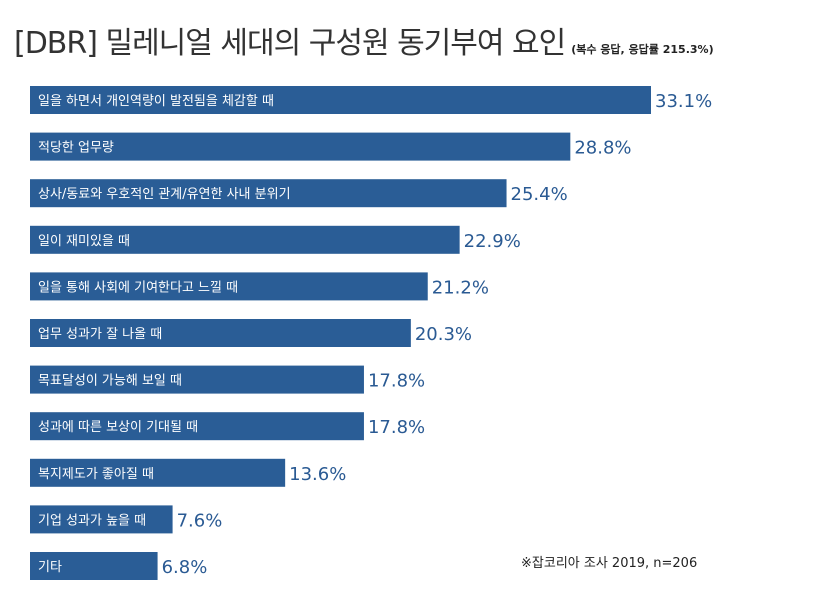  I want to click on category-label: 업무 성과가 잘 나올 때, so click(100, 334).